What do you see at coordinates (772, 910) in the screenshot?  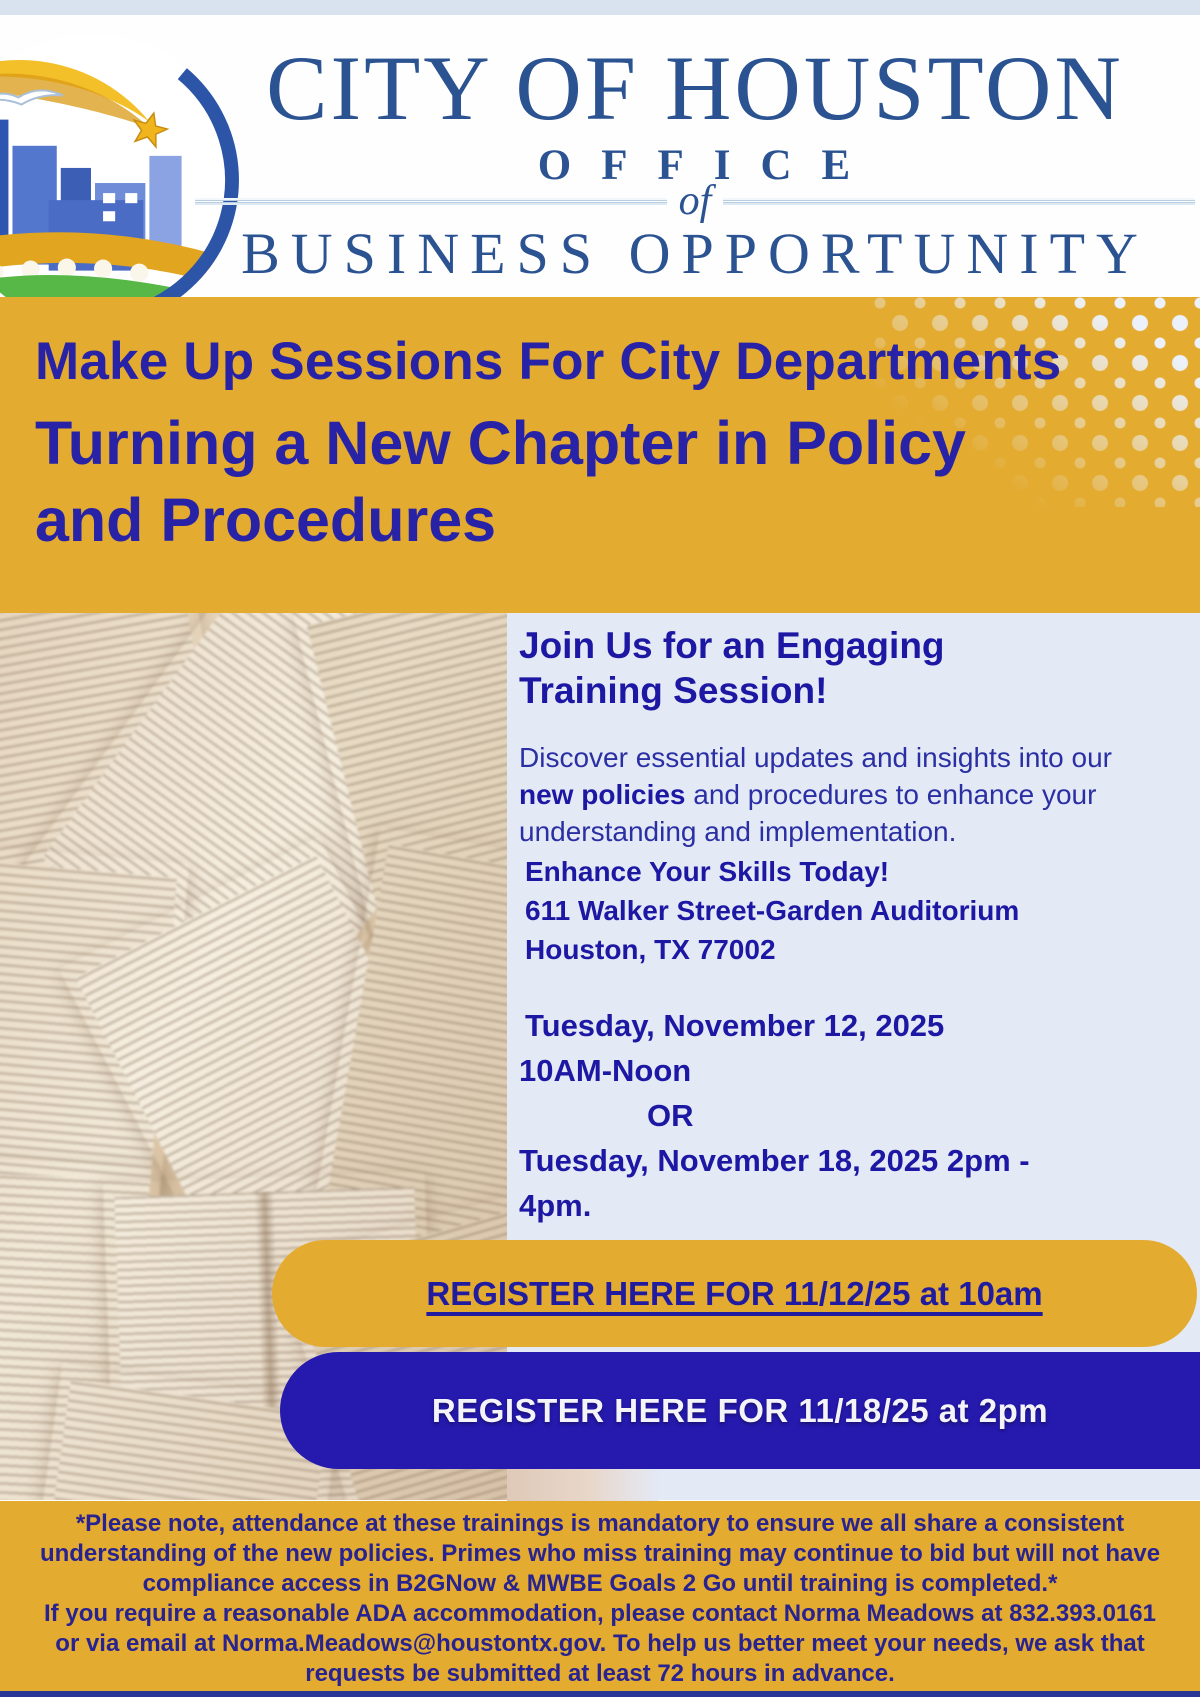 I see `address-line-1: 611 Walker Street-Garden Auditorium` at bounding box center [772, 910].